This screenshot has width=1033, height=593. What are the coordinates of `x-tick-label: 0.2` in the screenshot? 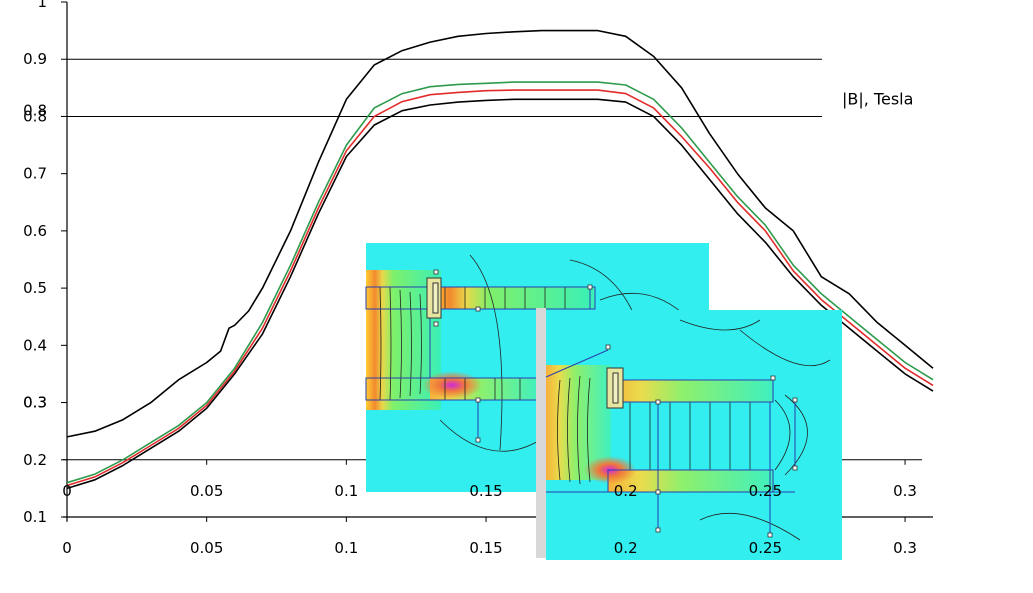 It's located at (626, 548).